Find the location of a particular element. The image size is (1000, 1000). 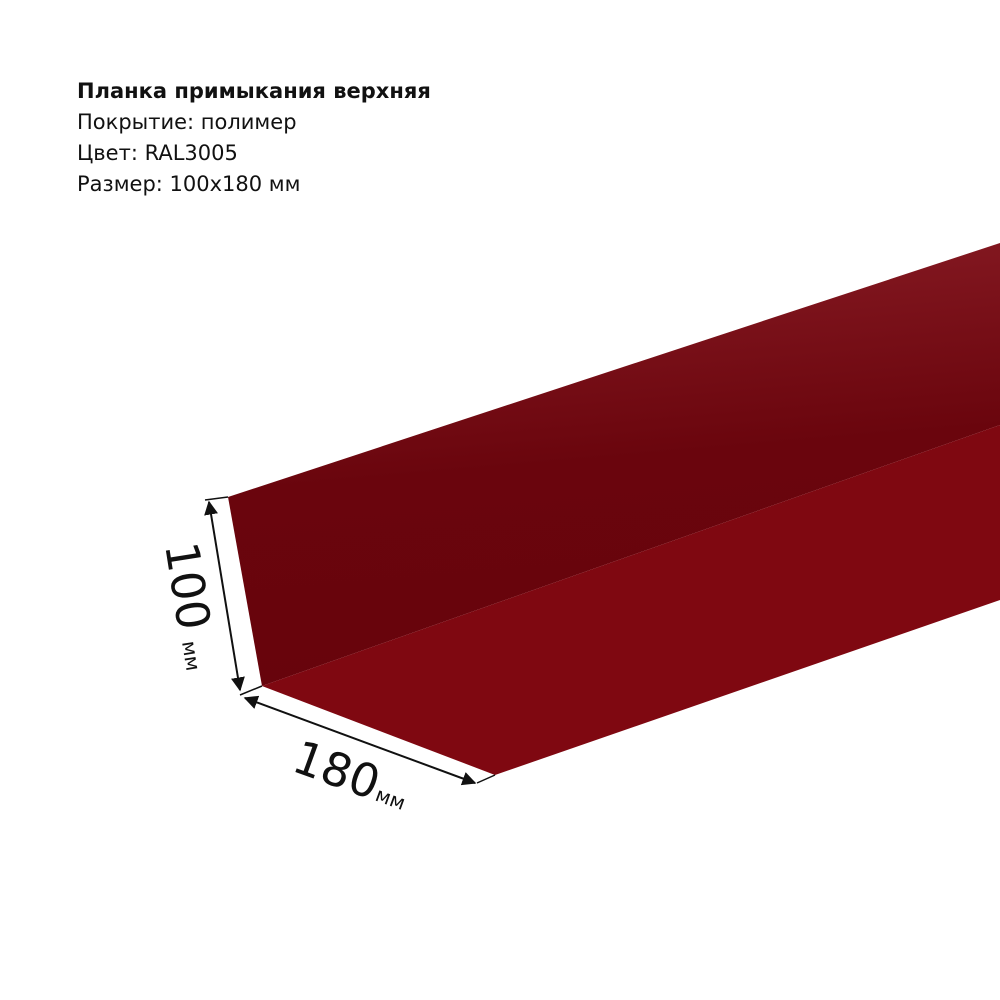

product-color: Цвет: RAL3005 is located at coordinates (157, 153).